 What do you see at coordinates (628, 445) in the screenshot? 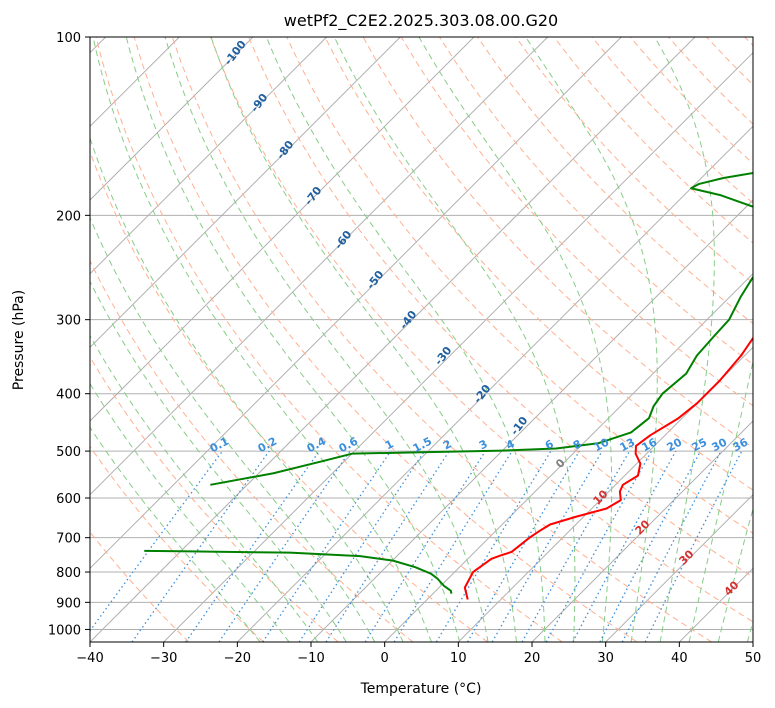
I see `mixing-ratio-label: 13` at bounding box center [628, 445].